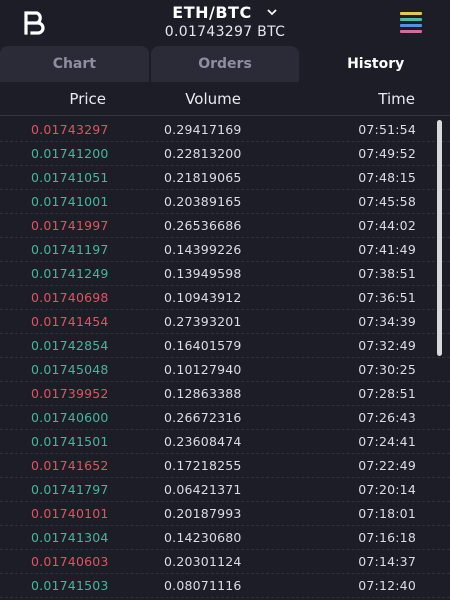 This screenshot has height=600, width=450. Describe the element at coordinates (203, 585) in the screenshot. I see `trade-volume: 0.08071116` at that location.